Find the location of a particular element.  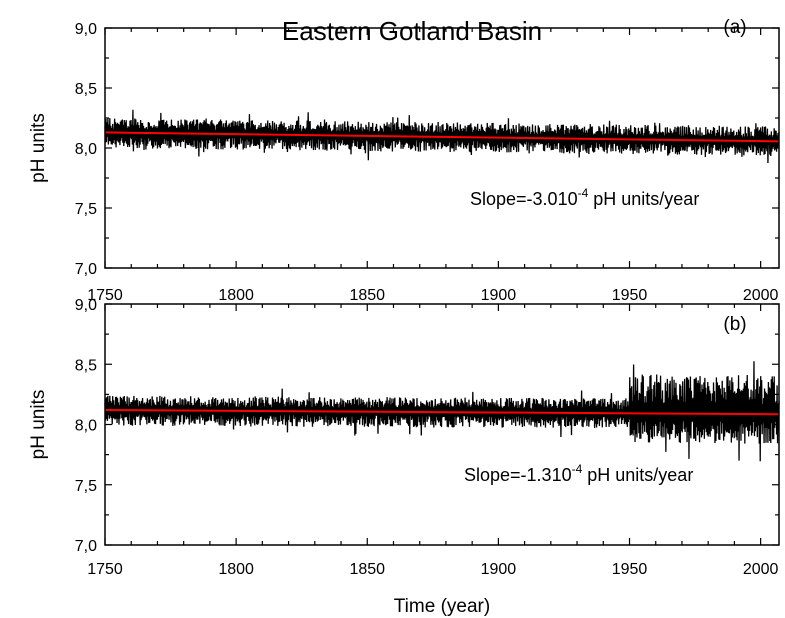

panel-label: (b) is located at coordinates (734, 324).